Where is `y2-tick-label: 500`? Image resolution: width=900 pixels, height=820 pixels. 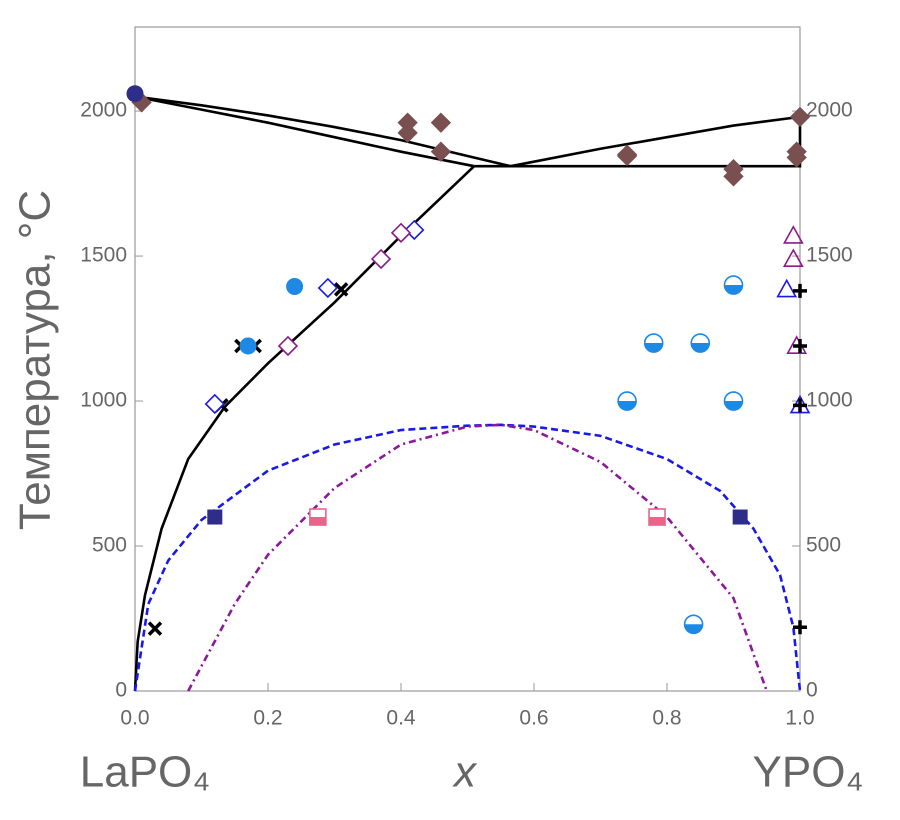
y2-tick-label: 500 is located at coordinates (823, 545).